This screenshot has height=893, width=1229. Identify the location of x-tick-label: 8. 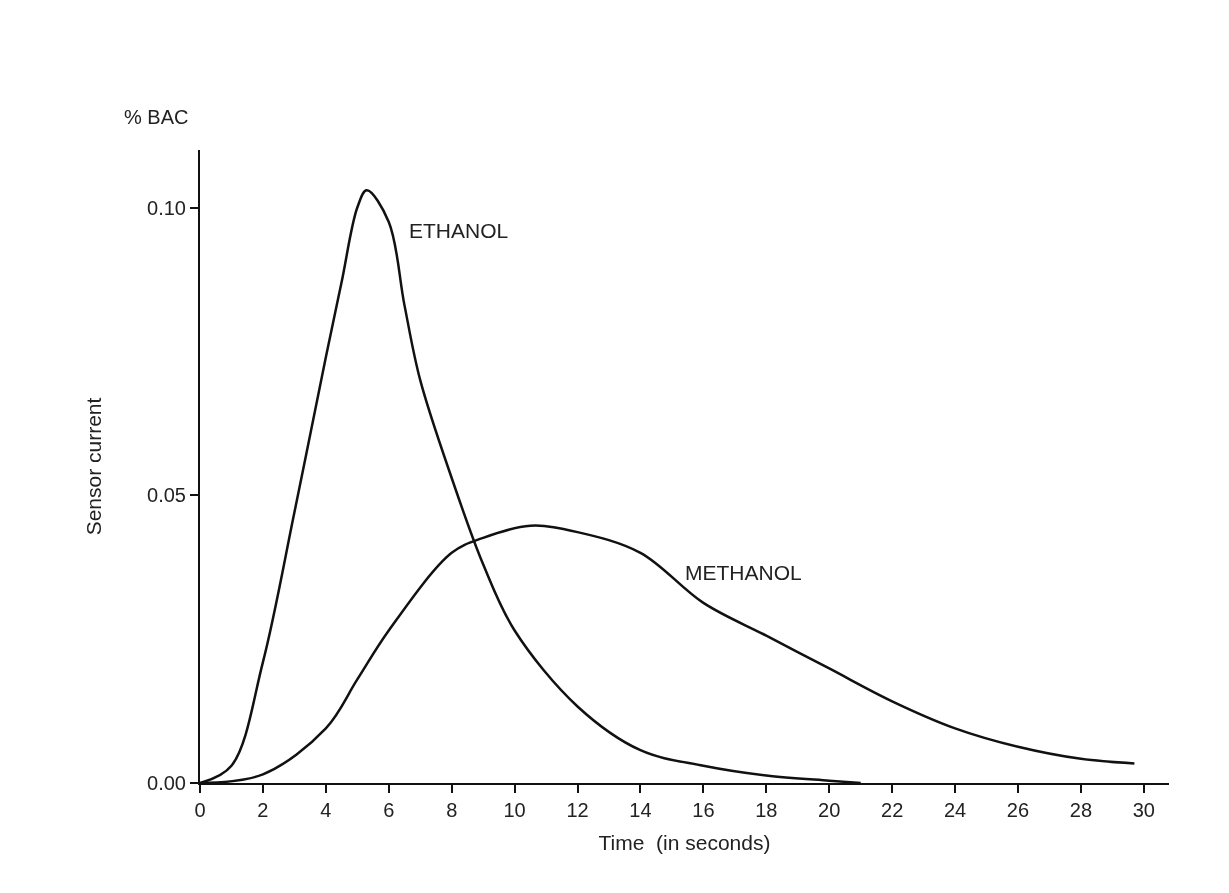
(452, 810).